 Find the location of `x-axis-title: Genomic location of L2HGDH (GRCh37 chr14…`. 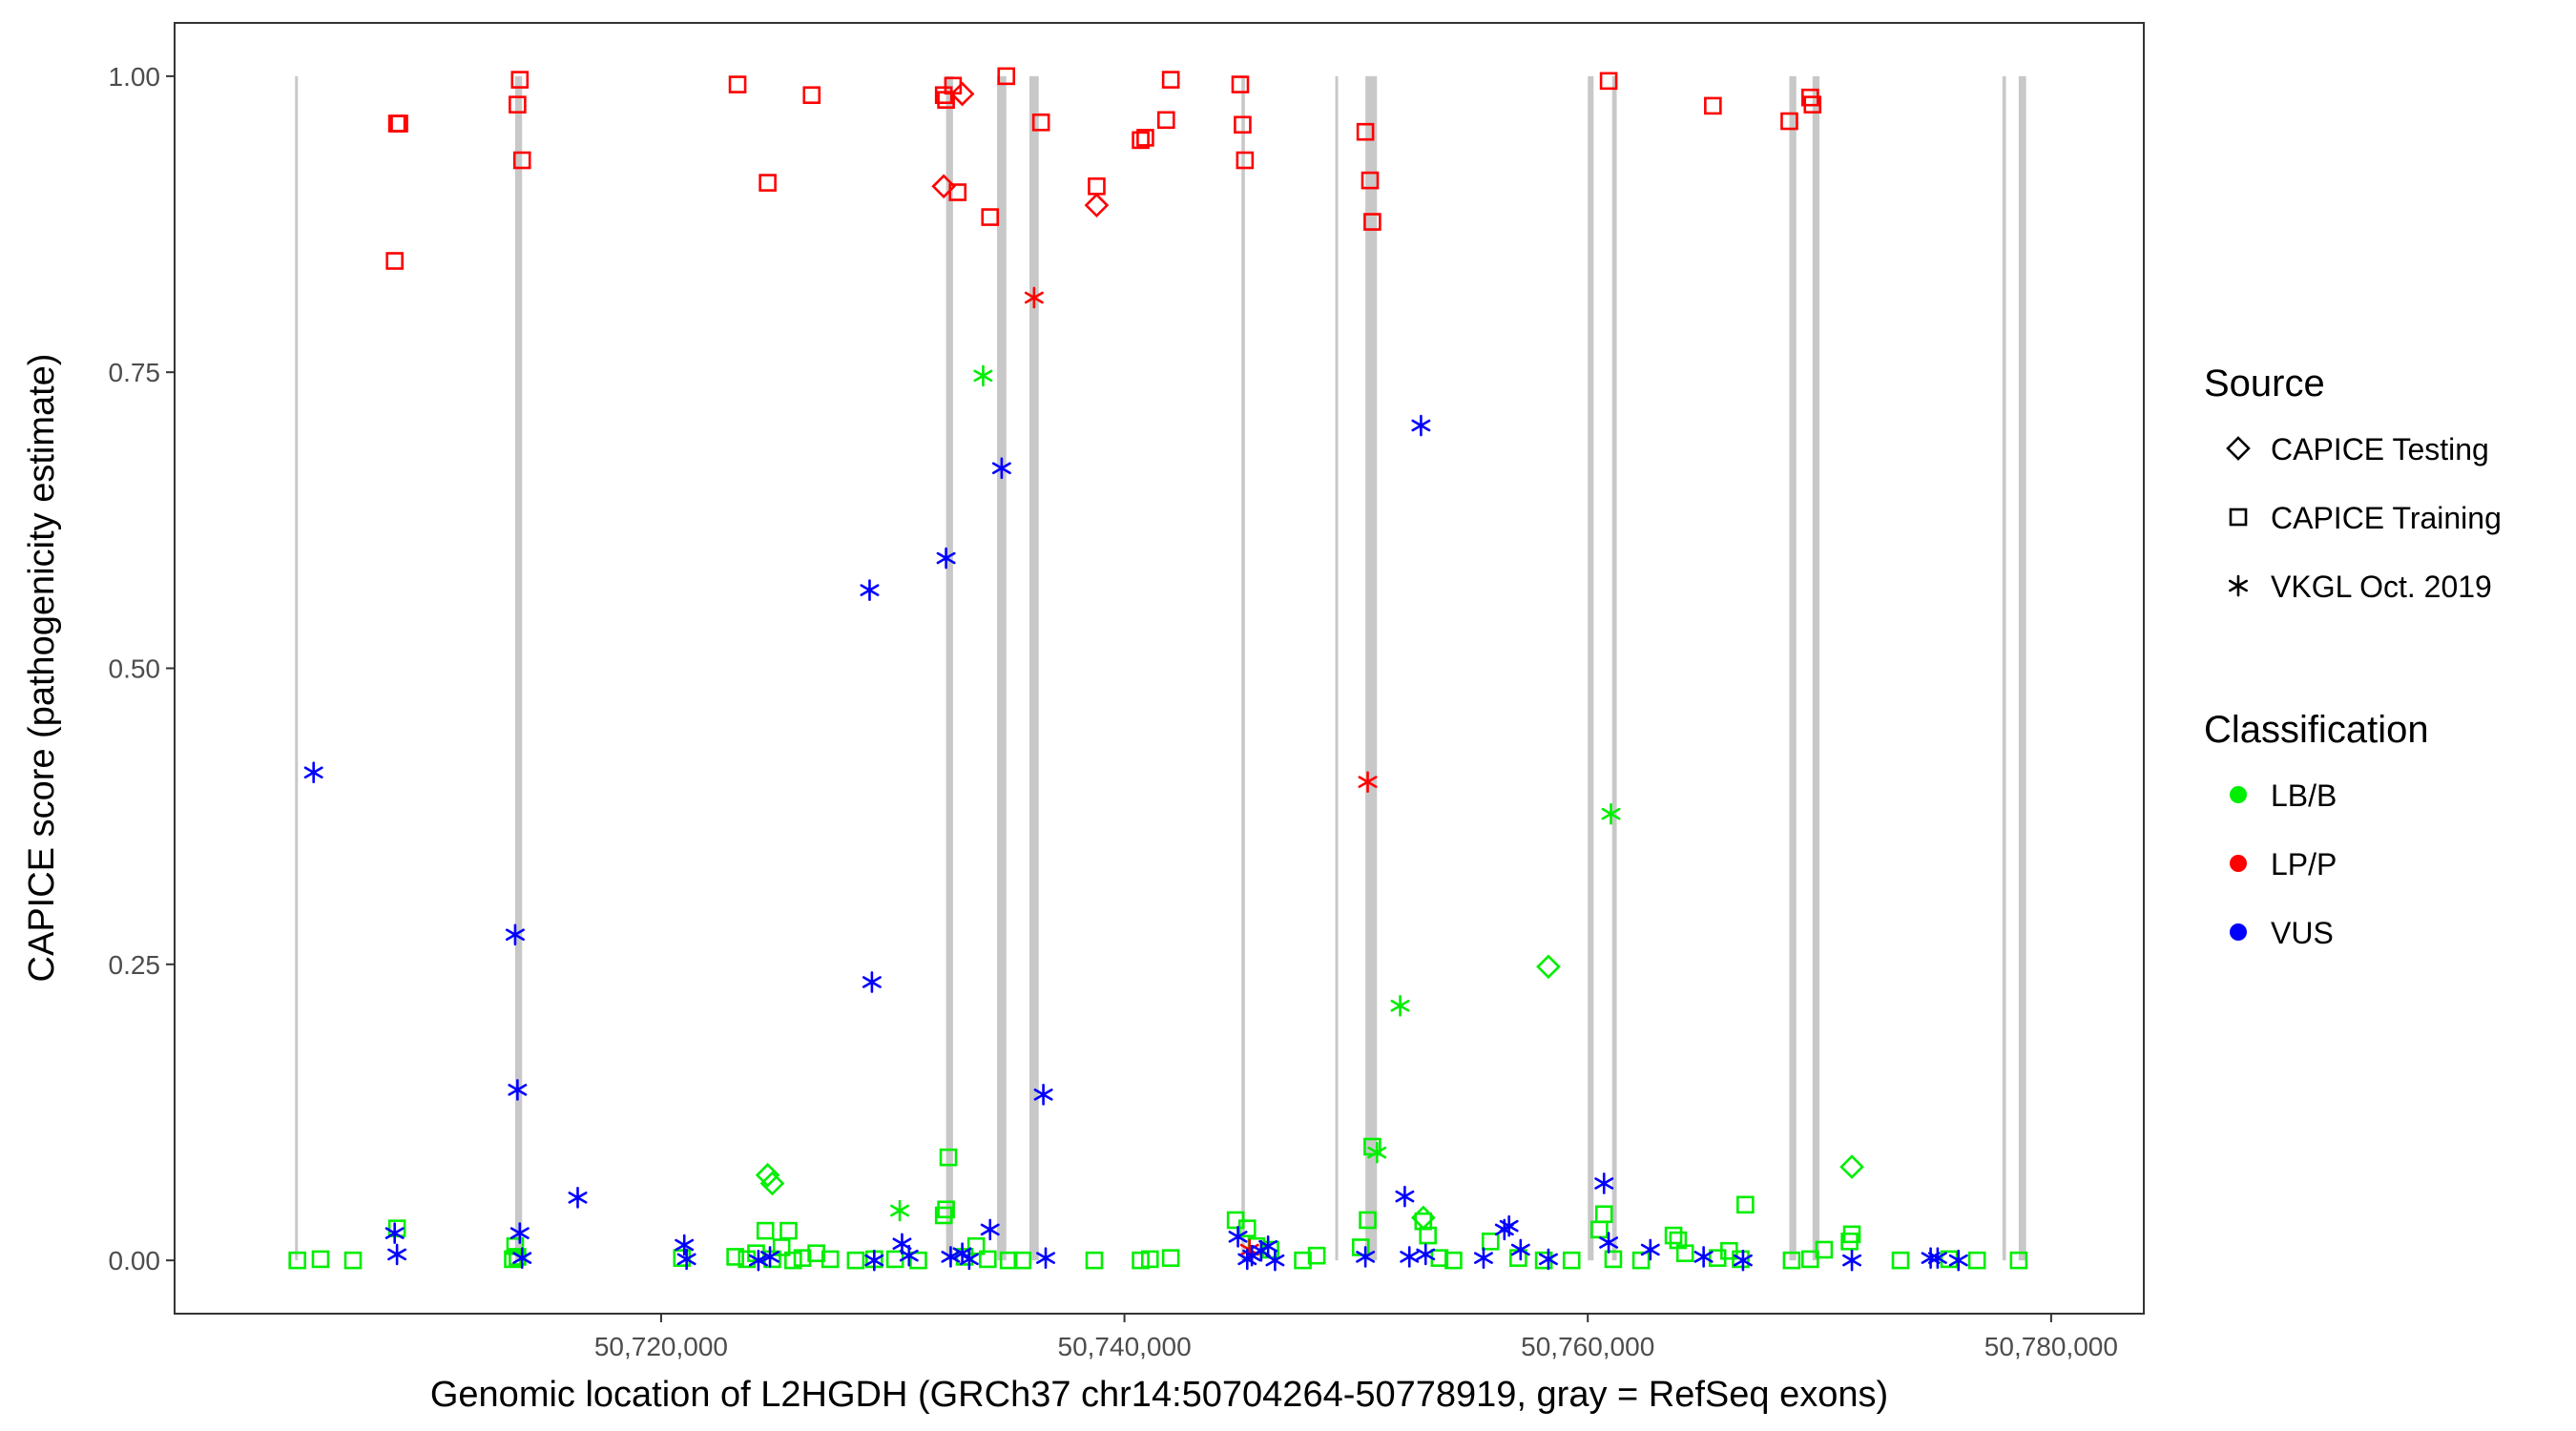

x-axis-title: Genomic location of L2HGDH (GRCh37 chr14… is located at coordinates (1159, 1395).